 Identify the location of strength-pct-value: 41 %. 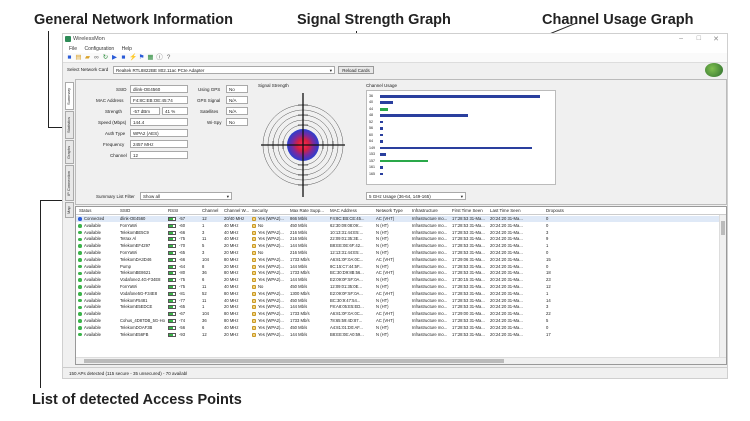
(175, 111).